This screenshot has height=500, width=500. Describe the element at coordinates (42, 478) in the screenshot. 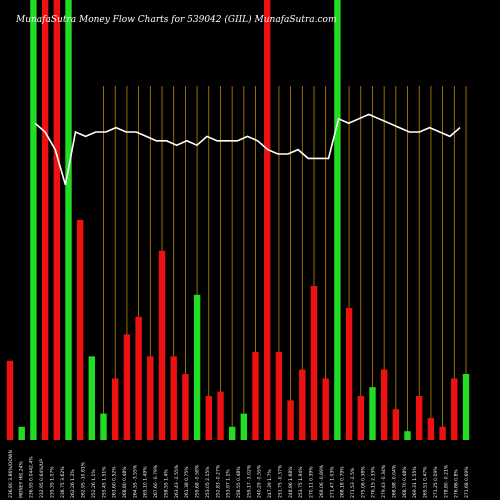

I see `x-tick-label: 232.95 0.64%/UP` at that location.